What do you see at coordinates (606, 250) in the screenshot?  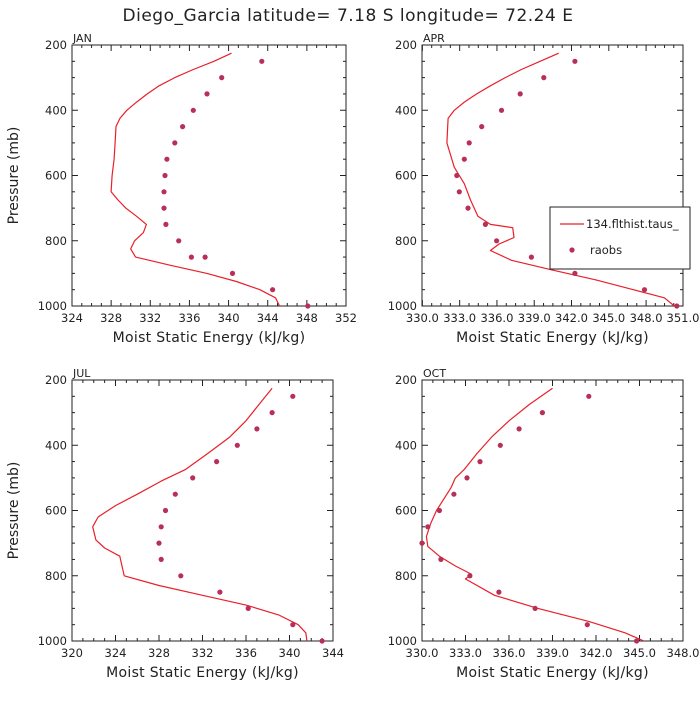 I see `legend-label-raobs: raobs` at bounding box center [606, 250].